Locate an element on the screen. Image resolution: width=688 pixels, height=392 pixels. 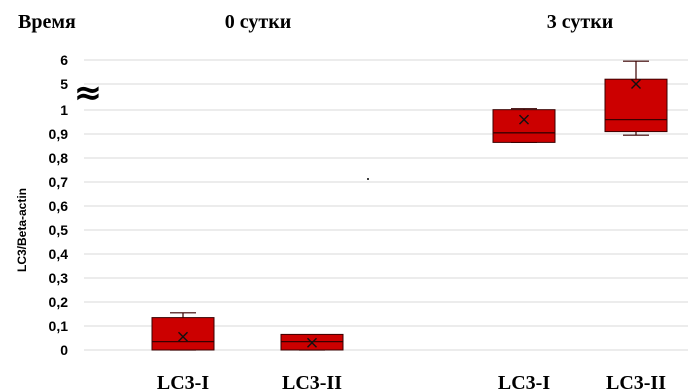
axis-break-mark: ≈ is located at coordinates (88, 93).